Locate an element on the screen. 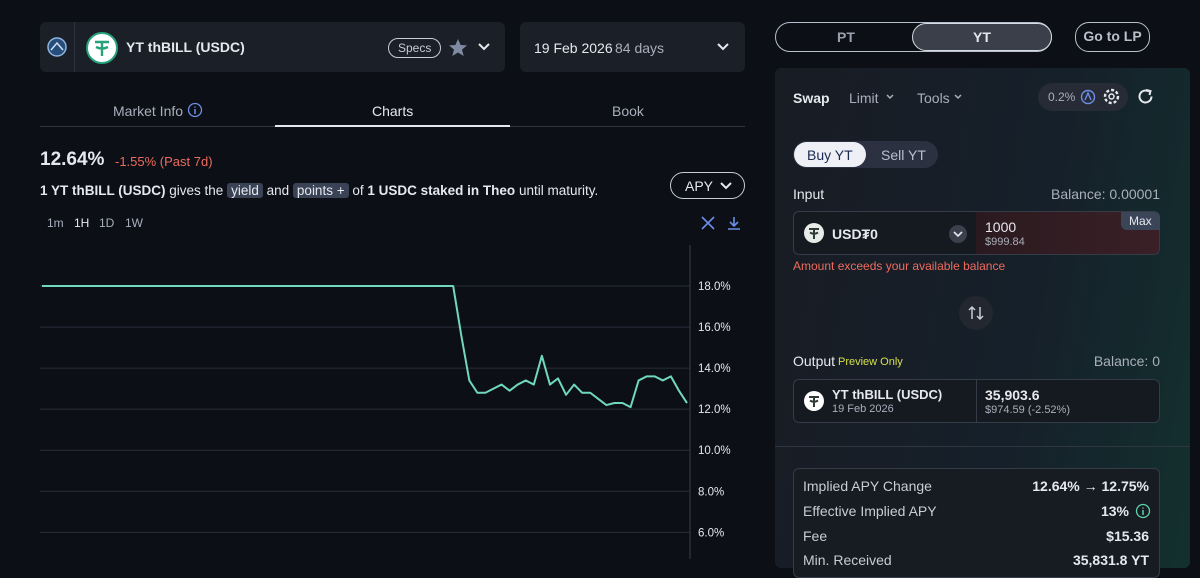 The image size is (1200, 578). market-name: YT thBILL (USDC) is located at coordinates (185, 47).